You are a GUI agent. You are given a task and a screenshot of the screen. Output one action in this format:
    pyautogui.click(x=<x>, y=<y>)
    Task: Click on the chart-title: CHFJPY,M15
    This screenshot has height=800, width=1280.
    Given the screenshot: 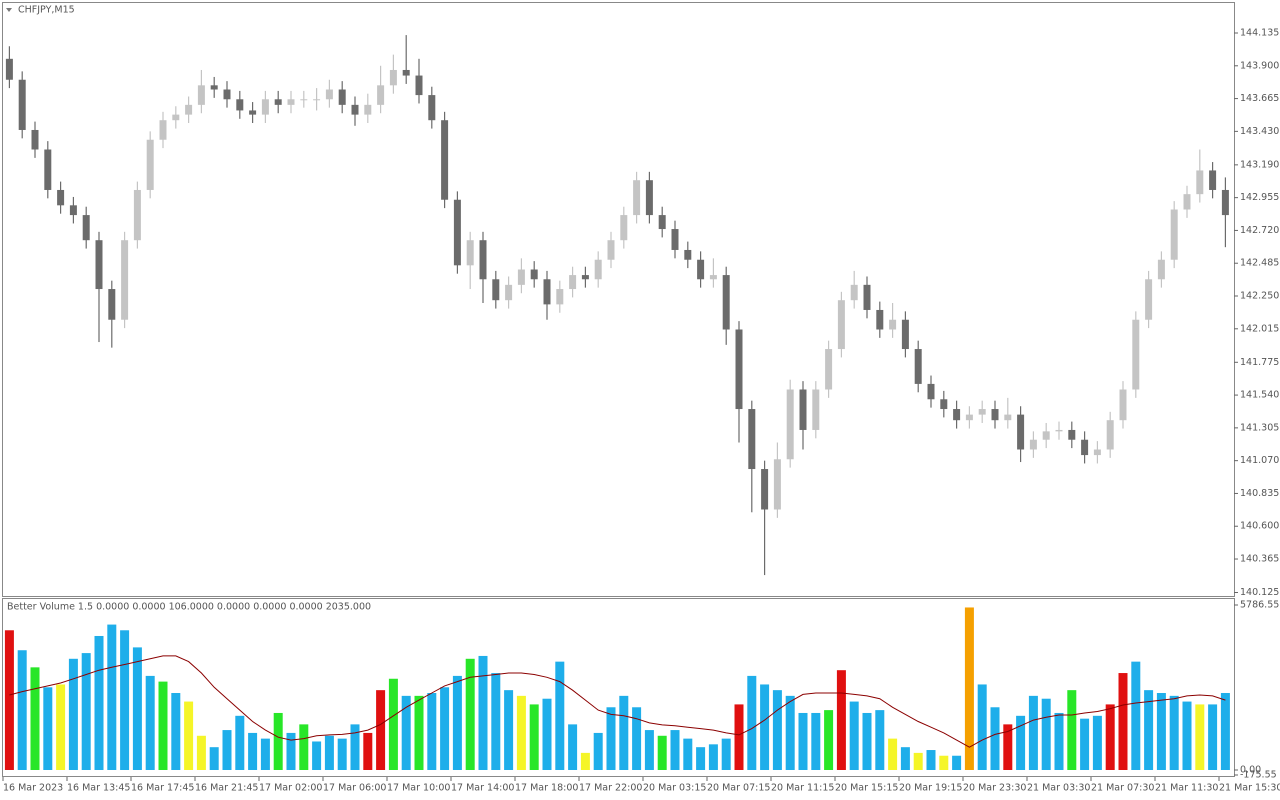 What is the action you would take?
    pyautogui.click(x=46, y=10)
    